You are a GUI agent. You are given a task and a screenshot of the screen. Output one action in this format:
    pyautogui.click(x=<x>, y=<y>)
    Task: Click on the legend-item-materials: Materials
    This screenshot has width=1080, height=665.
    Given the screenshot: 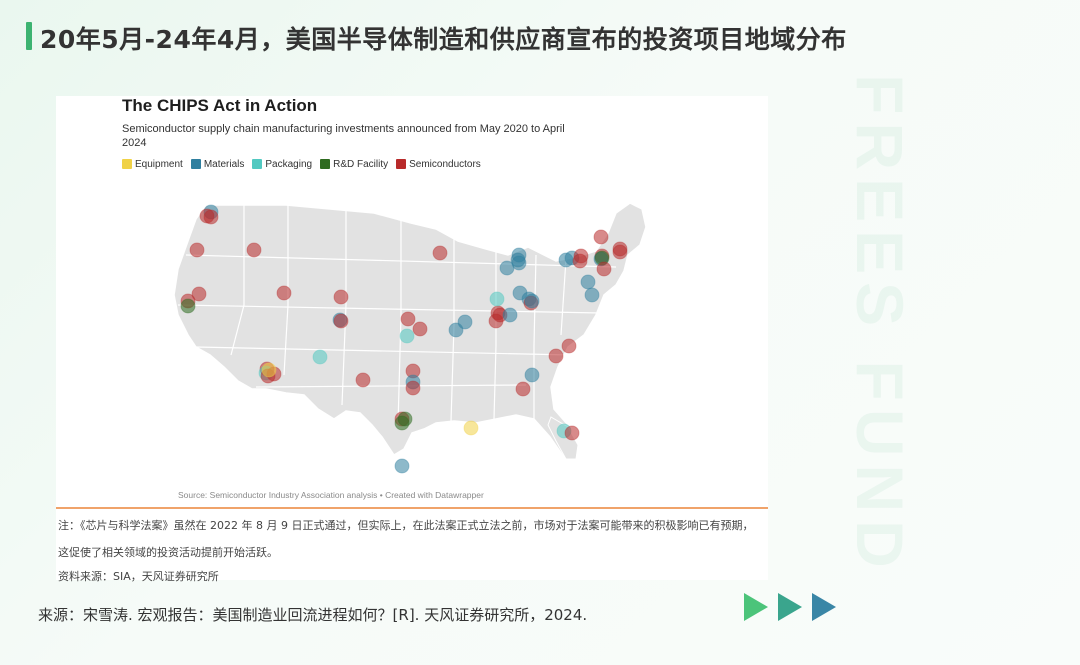 What is the action you would take?
    pyautogui.click(x=217, y=164)
    